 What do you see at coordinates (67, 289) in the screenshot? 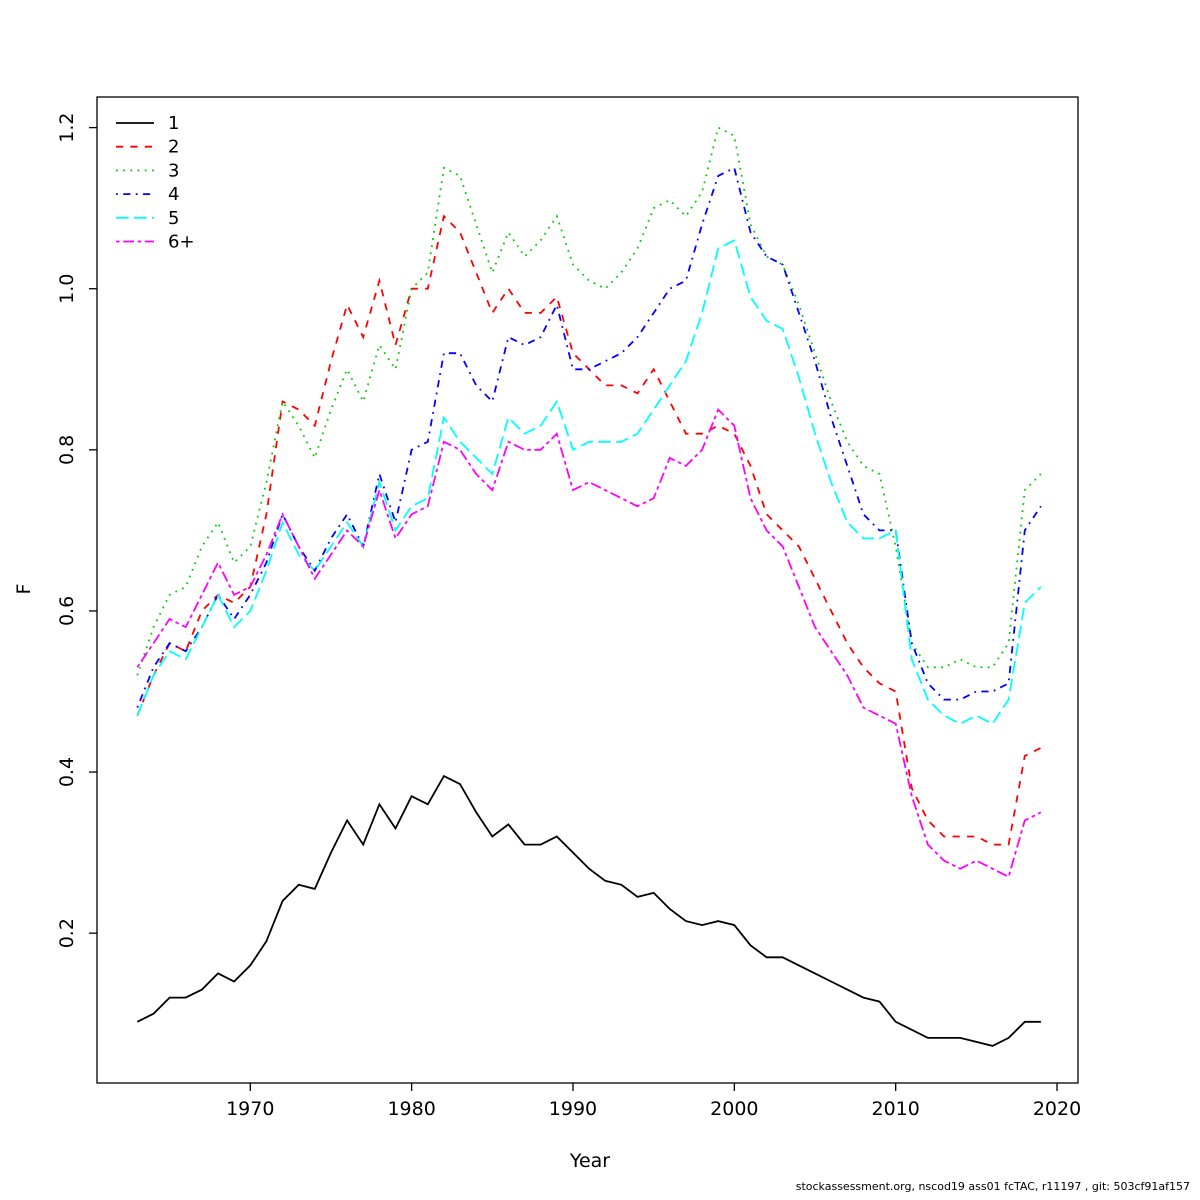
I see `y-axis-tick-label: 1.0` at bounding box center [67, 289].